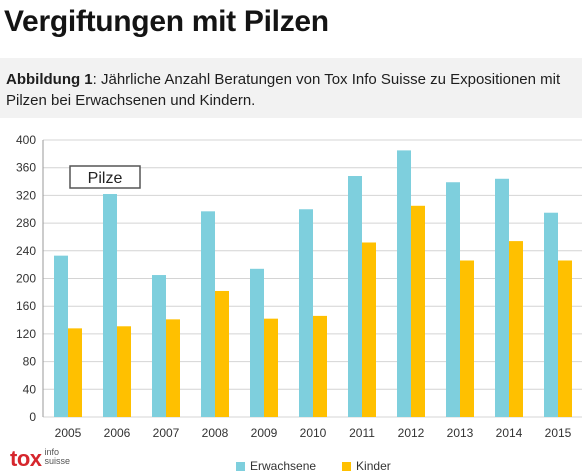 The height and width of the screenshot is (476, 582). What do you see at coordinates (26, 195) in the screenshot?
I see `y-tick-label: 320` at bounding box center [26, 195].